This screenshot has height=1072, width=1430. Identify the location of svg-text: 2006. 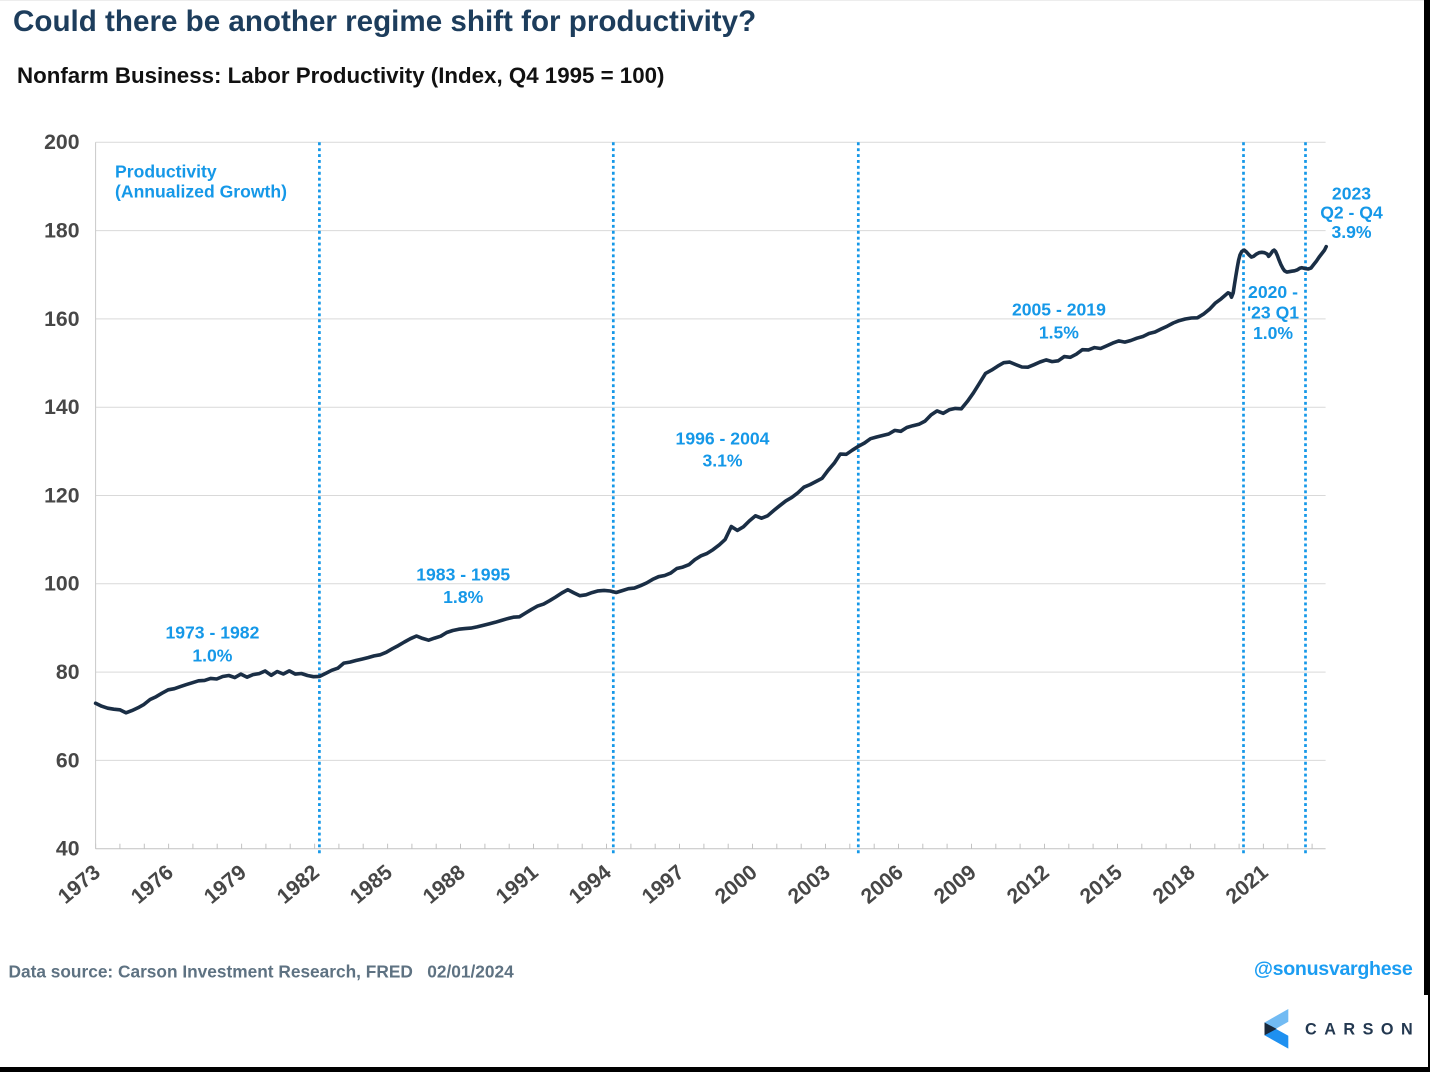
(882, 885).